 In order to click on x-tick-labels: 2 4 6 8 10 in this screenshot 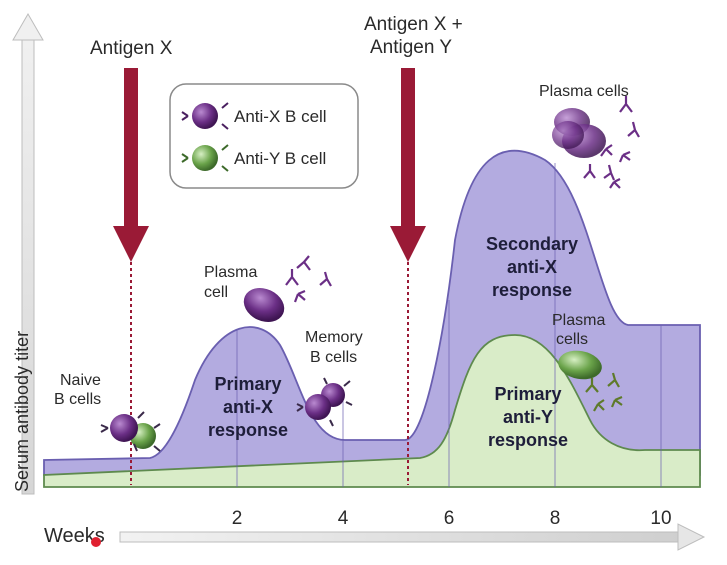, I will do `click(452, 518)`.